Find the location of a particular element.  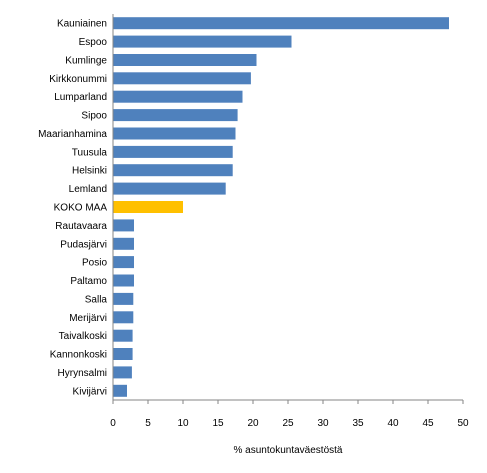

bar-kirkkonummi is located at coordinates (182, 78).